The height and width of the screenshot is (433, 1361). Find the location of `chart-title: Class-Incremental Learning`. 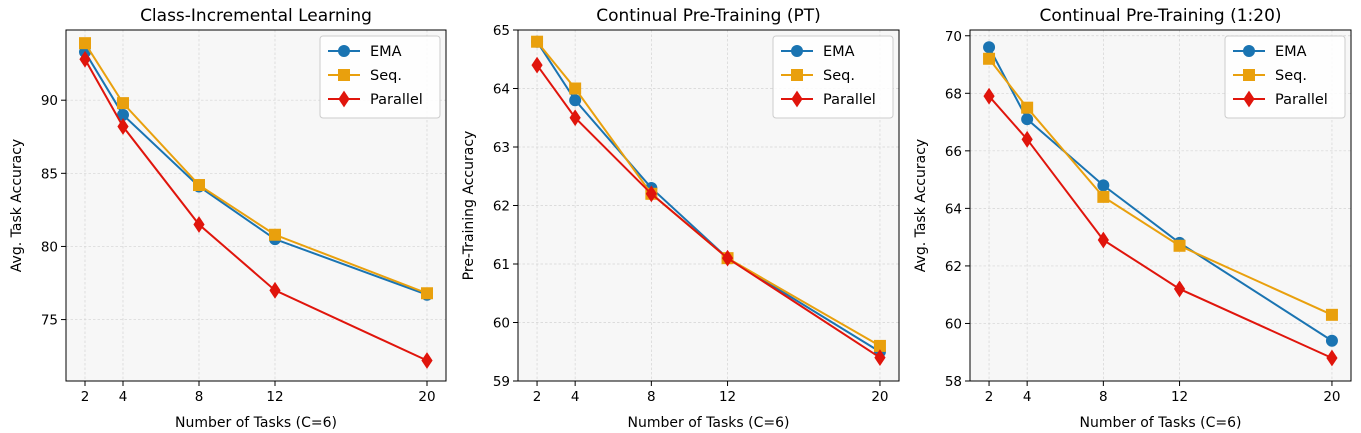

chart-title: Class-Incremental Learning is located at coordinates (256, 16).